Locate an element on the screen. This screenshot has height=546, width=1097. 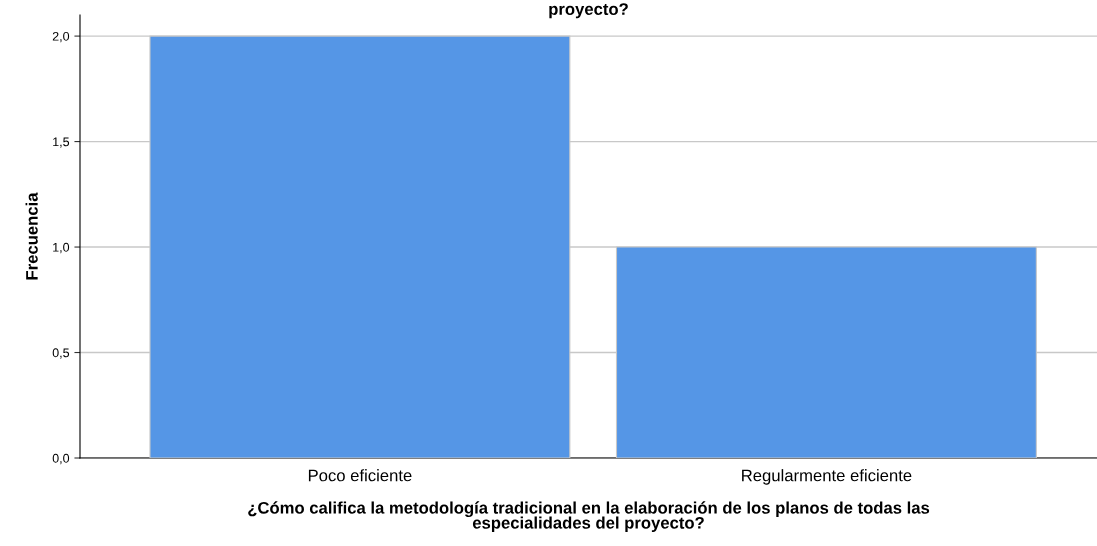
y-axis-title: Frecuencia is located at coordinates (31, 236).